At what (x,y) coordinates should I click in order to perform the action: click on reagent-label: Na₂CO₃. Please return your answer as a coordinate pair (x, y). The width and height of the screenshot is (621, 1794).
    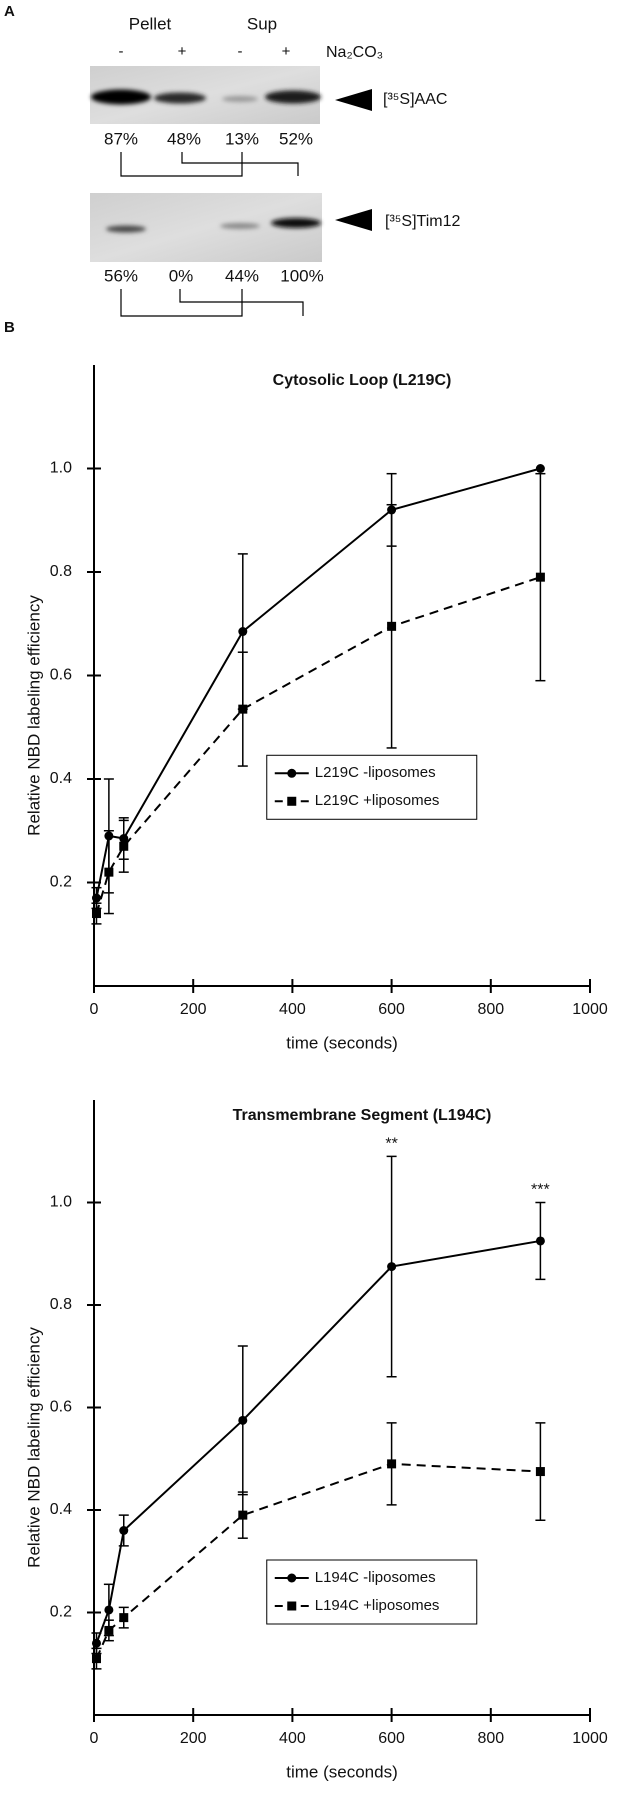
    Looking at the image, I should click on (354, 52).